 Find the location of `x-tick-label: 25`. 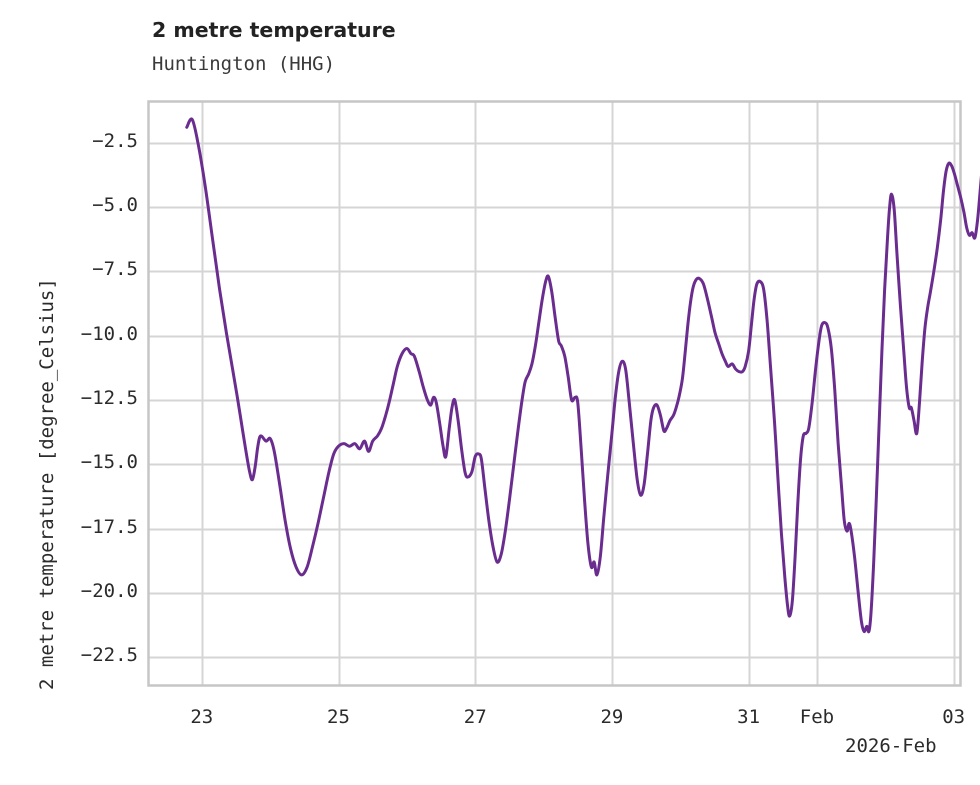

x-tick-label: 25 is located at coordinates (338, 717).